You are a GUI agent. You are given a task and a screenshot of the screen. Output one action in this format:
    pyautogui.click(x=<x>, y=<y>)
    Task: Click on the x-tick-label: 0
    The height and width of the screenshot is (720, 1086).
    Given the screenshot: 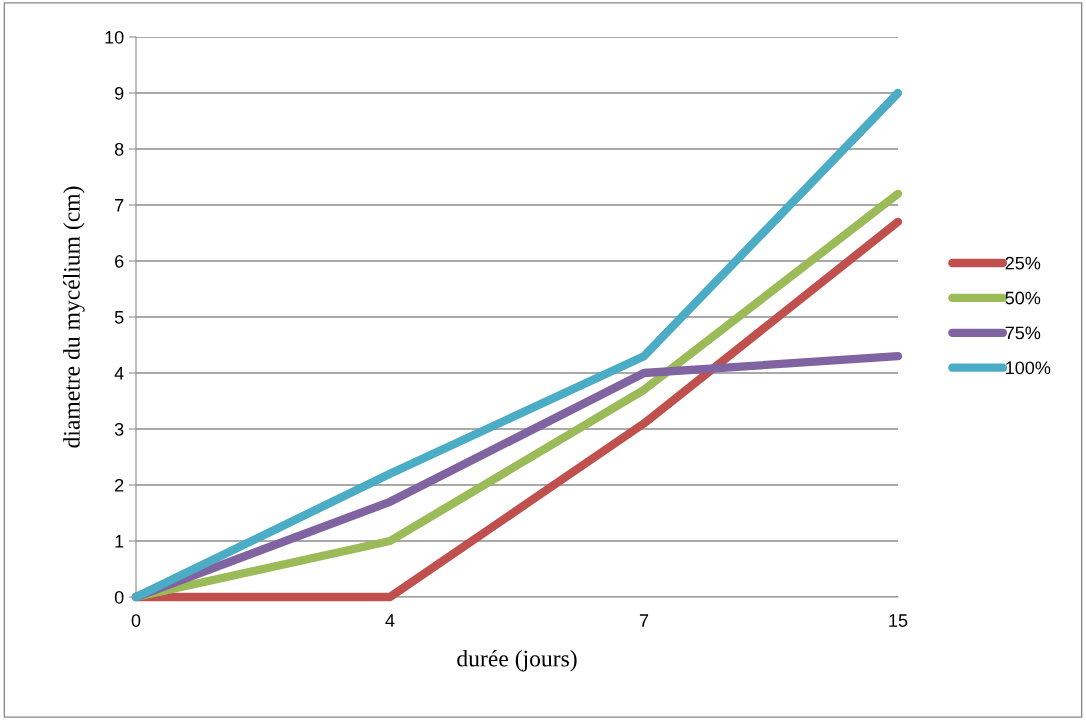 What is the action you would take?
    pyautogui.click(x=136, y=620)
    